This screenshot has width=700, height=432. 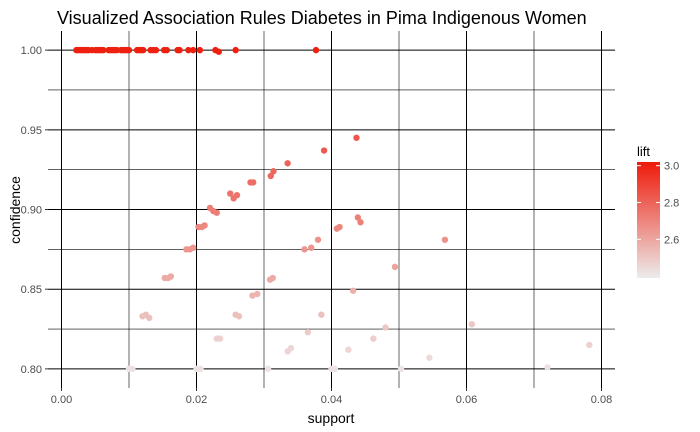 What do you see at coordinates (15, 210) in the screenshot?
I see `y-axis-label: confidence` at bounding box center [15, 210].